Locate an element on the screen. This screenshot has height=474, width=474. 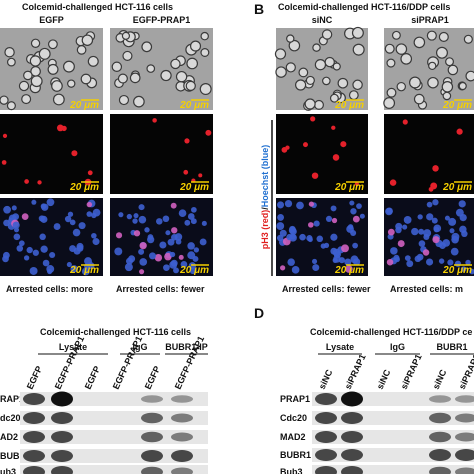
group-label: BUBR1 is located at coordinates (451, 347).